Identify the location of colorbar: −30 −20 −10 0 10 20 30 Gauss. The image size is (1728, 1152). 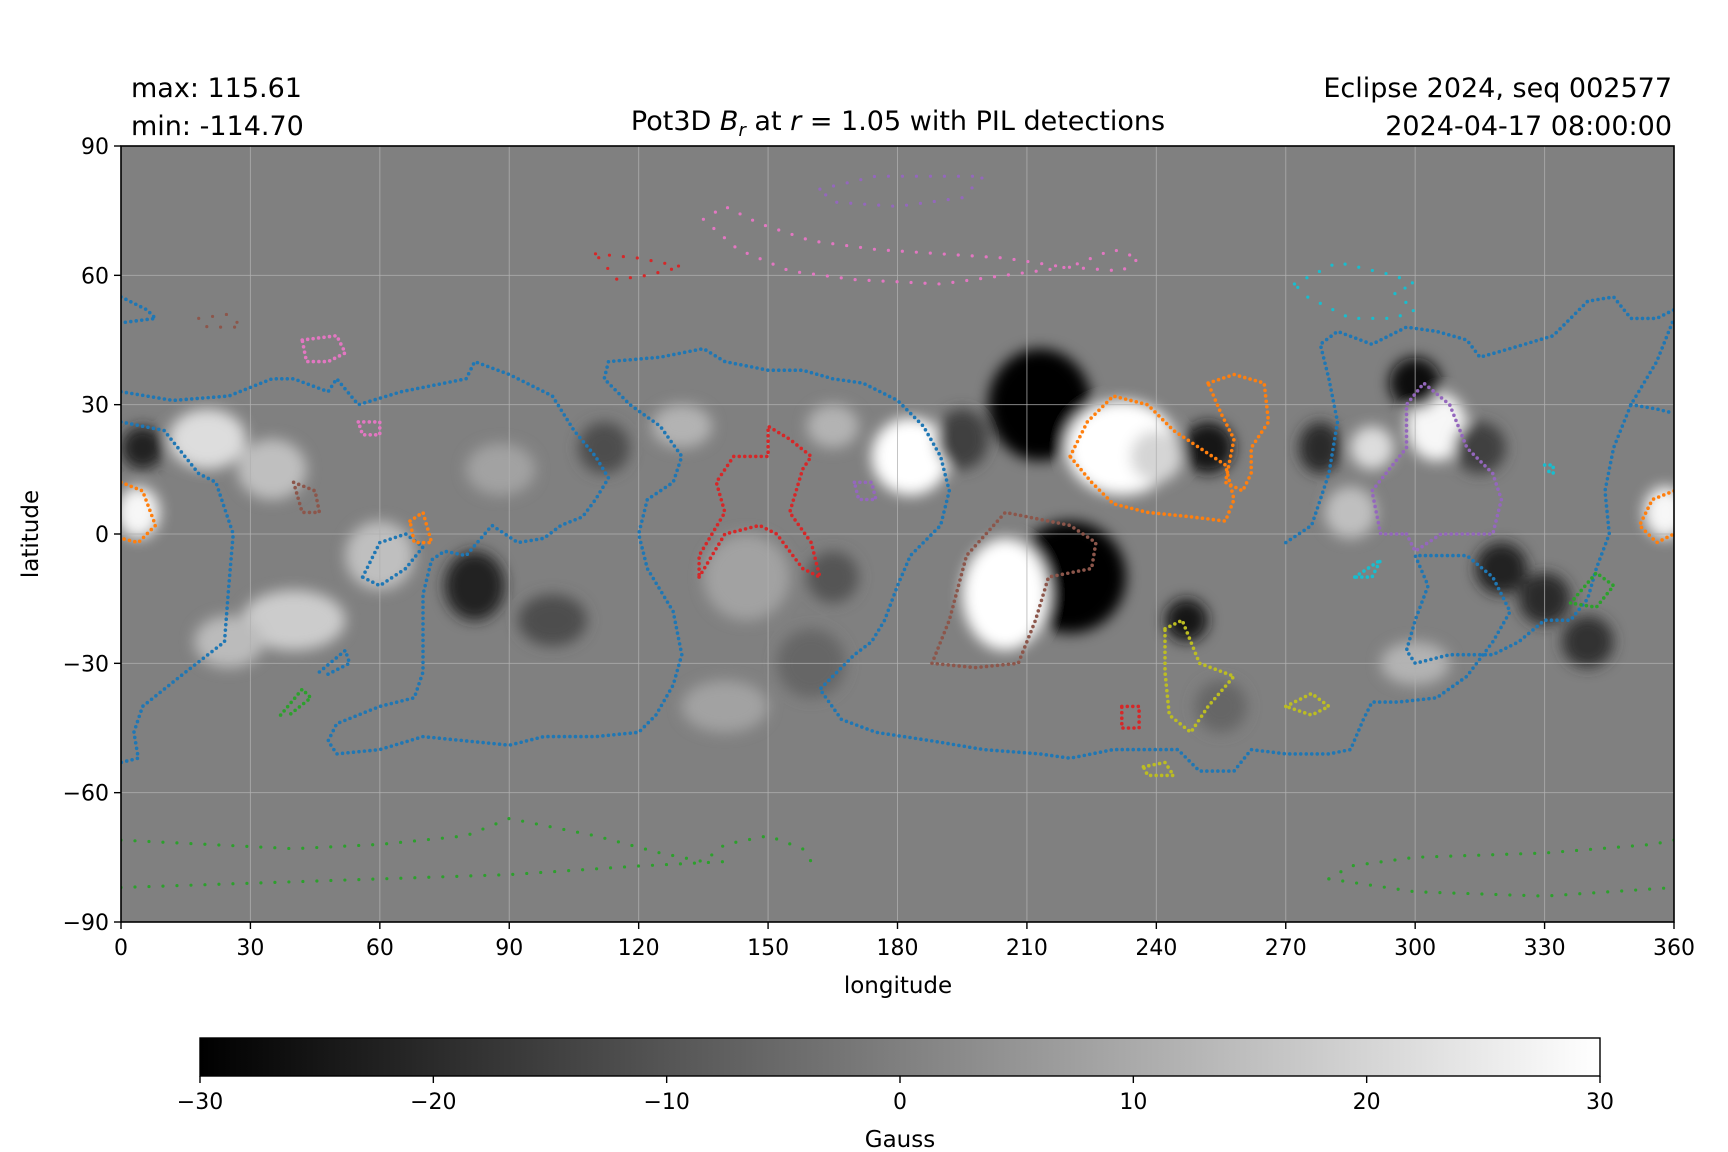
(895, 1094).